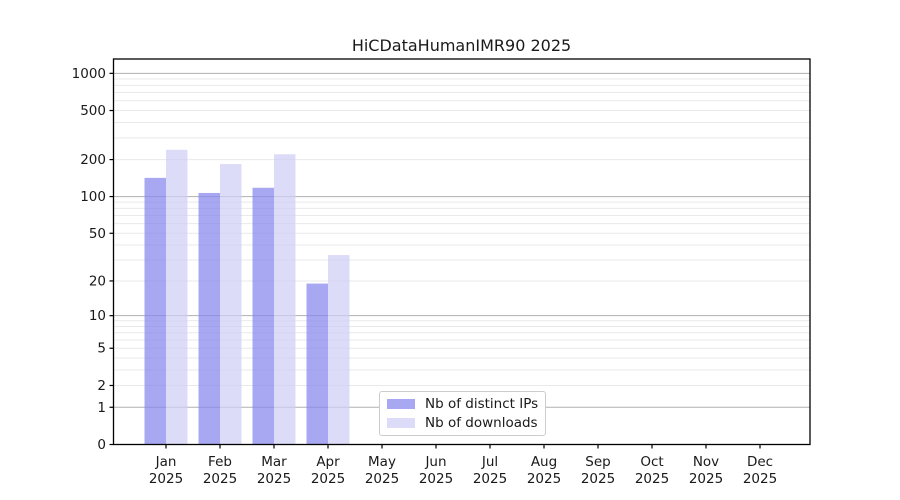 This screenshot has height=500, width=900. Describe the element at coordinates (461, 45) in the screenshot. I see `chart-title: HiCDataHumanIMR90 2025` at that location.